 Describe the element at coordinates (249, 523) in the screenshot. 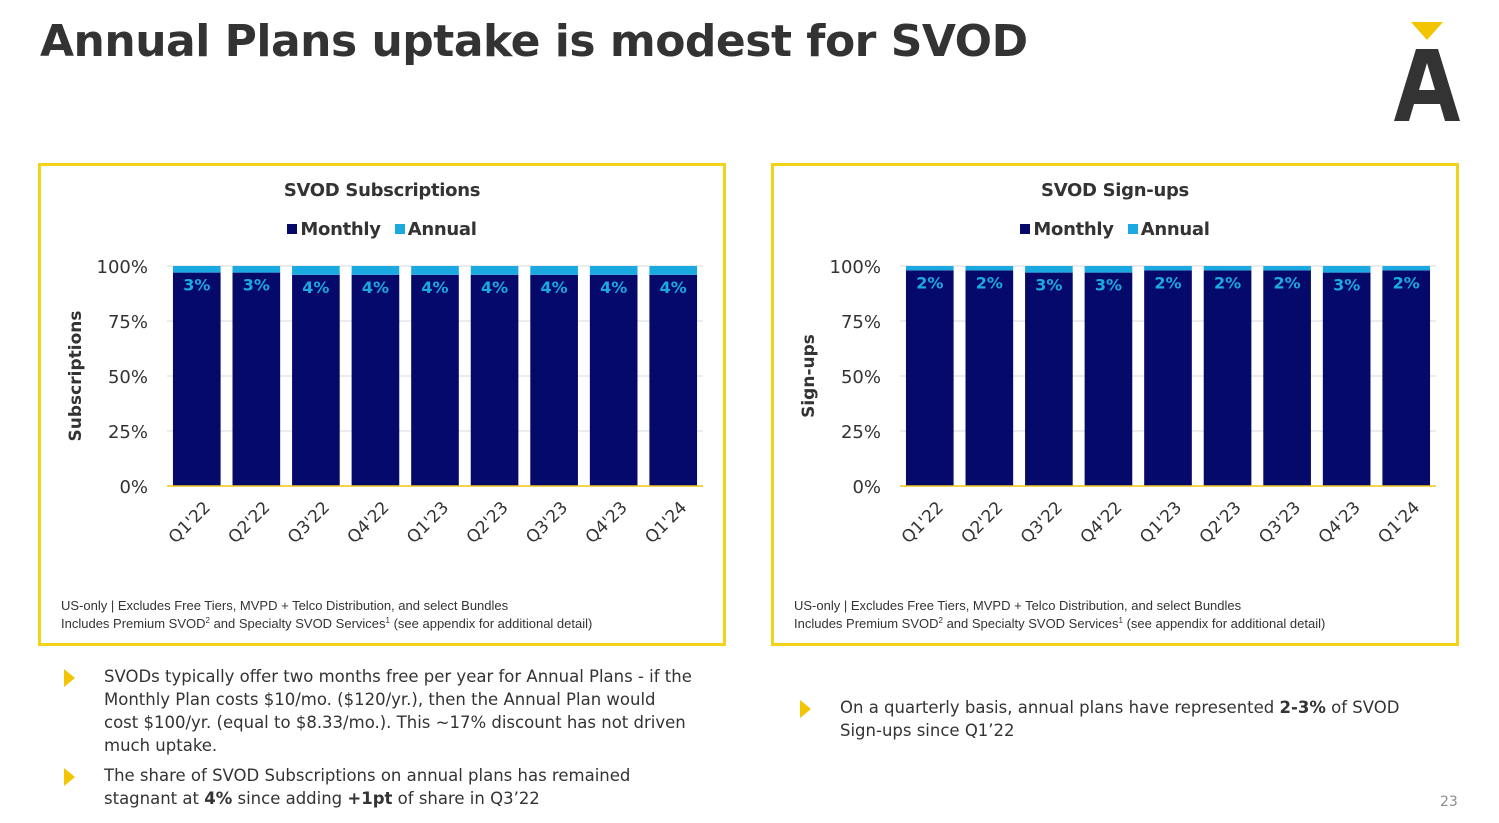

I see `x-tick-label: Q2'22` at that location.